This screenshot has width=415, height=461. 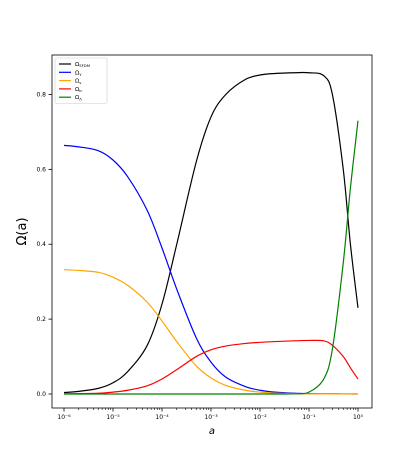 What do you see at coordinates (64, 417) in the screenshot?
I see `x-tick-label: 10⁻⁶` at bounding box center [64, 417].